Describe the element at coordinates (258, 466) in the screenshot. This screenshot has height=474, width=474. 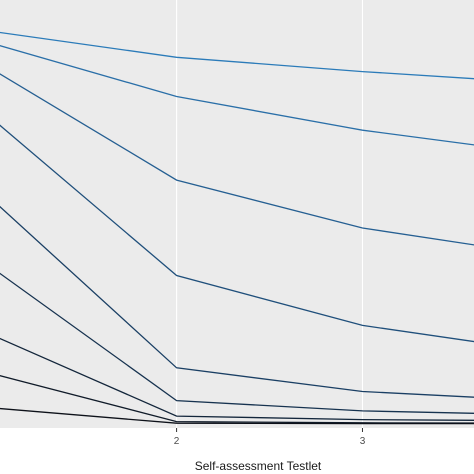
I see `x-axis-title: Self-assessment Testlet` at that location.